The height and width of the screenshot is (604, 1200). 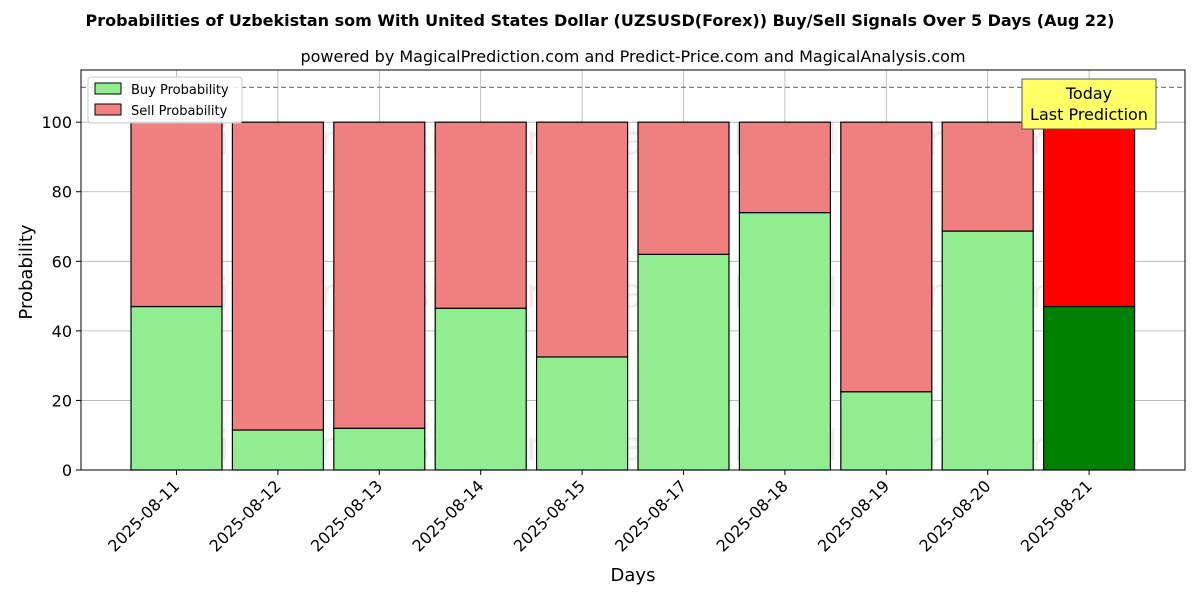 What do you see at coordinates (179, 111) in the screenshot?
I see `legend-label-sell: Sell Probability` at bounding box center [179, 111].